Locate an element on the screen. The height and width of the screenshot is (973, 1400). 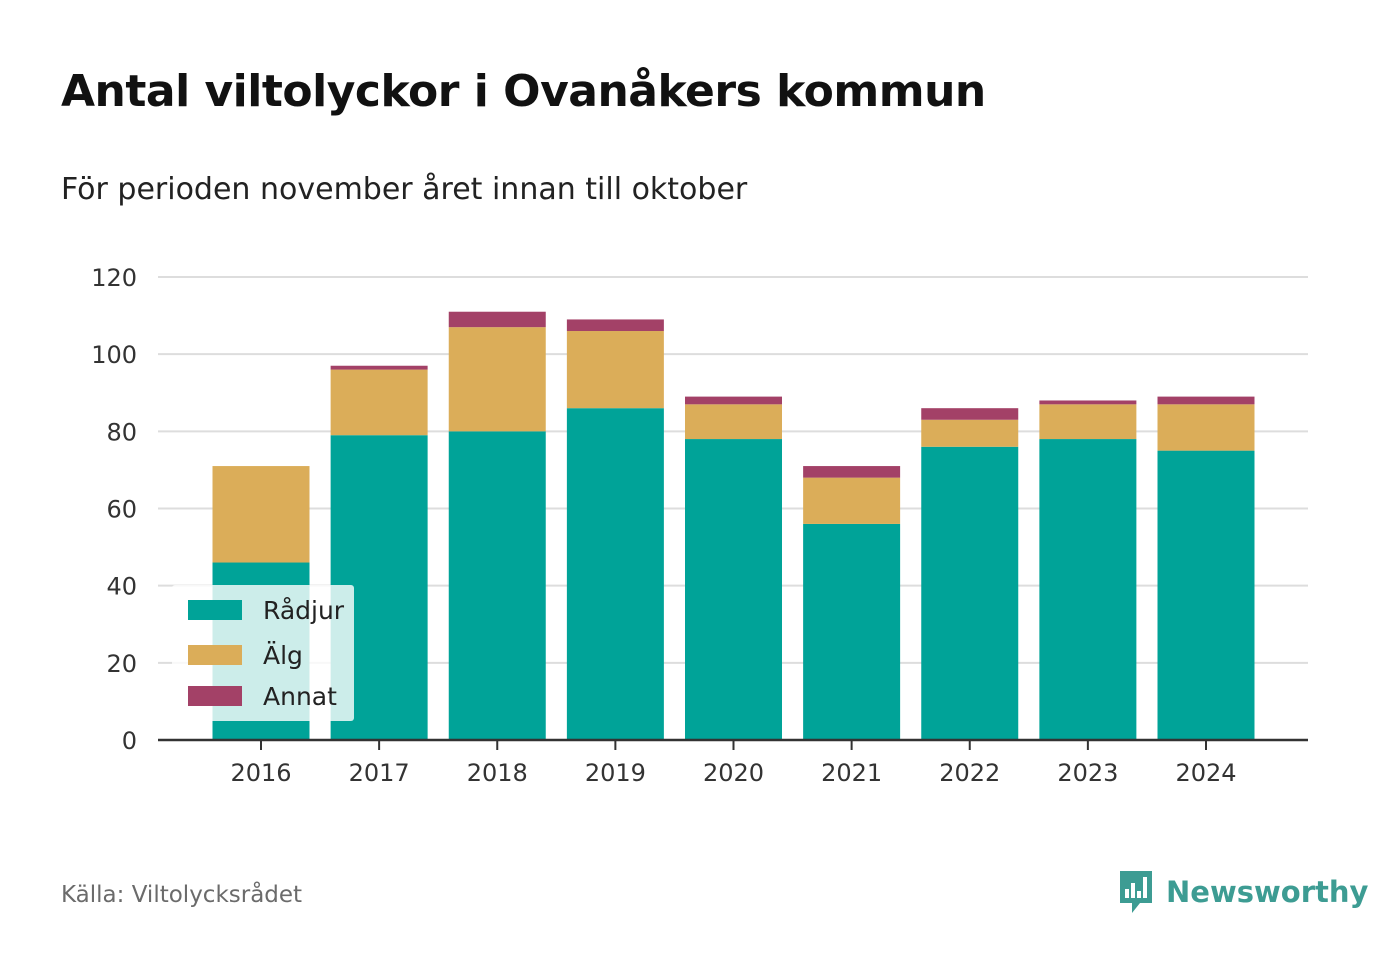
bar-radjur-2024 is located at coordinates (1206, 595).